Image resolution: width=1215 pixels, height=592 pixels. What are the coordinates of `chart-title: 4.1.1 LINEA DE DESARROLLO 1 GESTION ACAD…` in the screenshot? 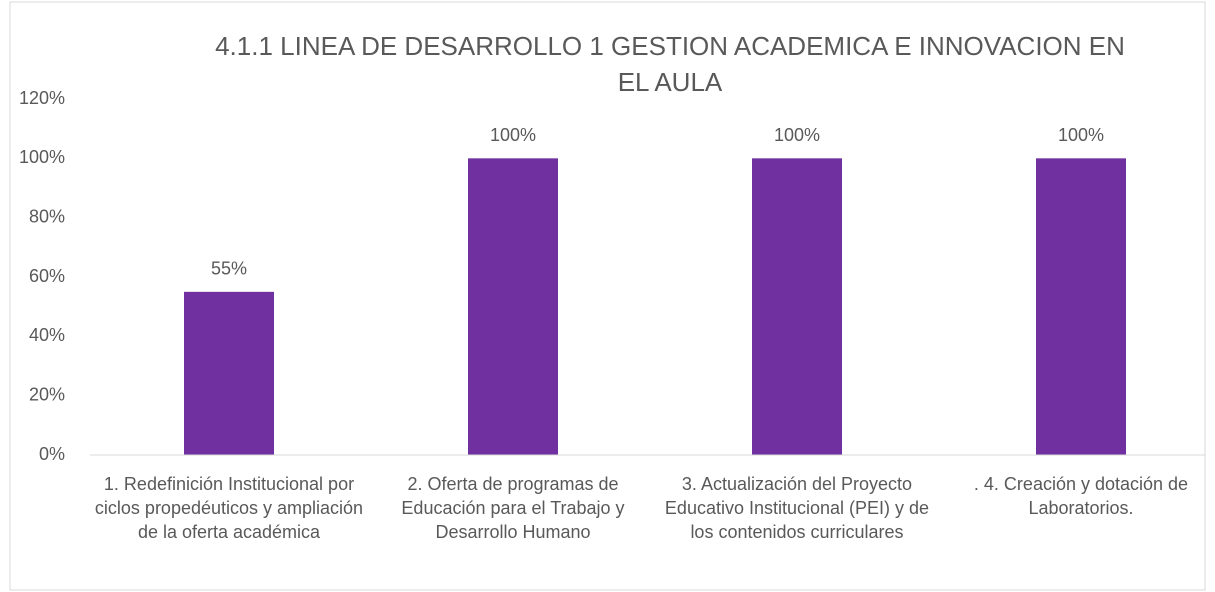 It's located at (670, 64).